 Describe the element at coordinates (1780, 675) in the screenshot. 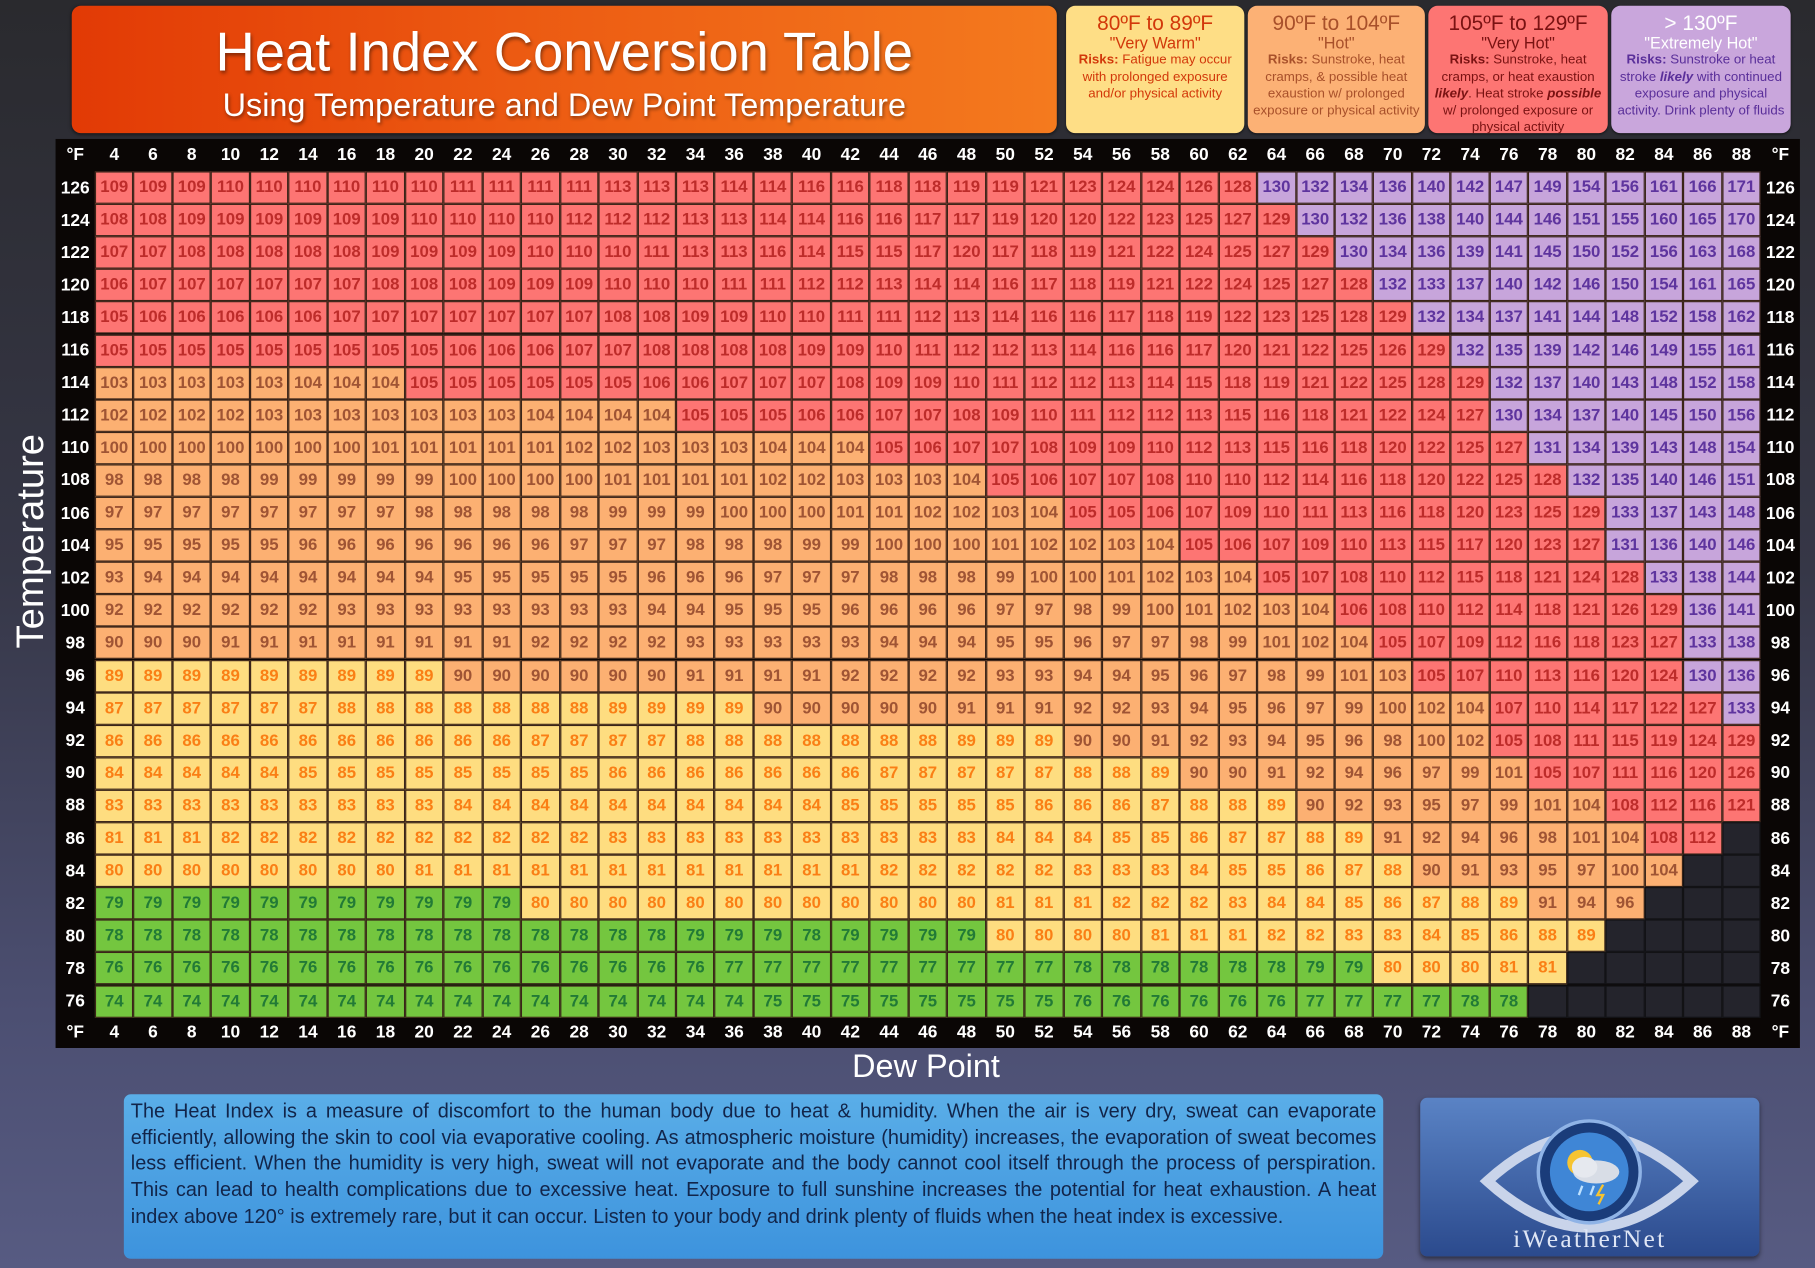

I see `temperature-tick: 96` at that location.